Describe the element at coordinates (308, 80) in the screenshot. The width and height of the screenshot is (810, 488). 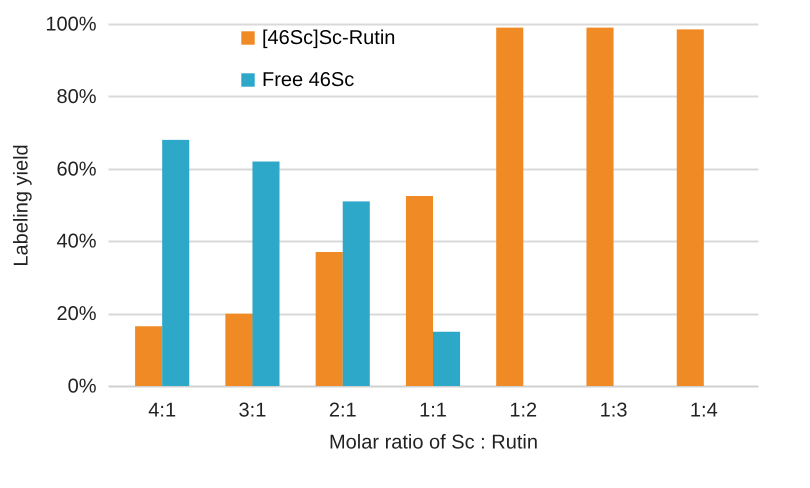
I see `legend-label: Free 46Sc` at that location.